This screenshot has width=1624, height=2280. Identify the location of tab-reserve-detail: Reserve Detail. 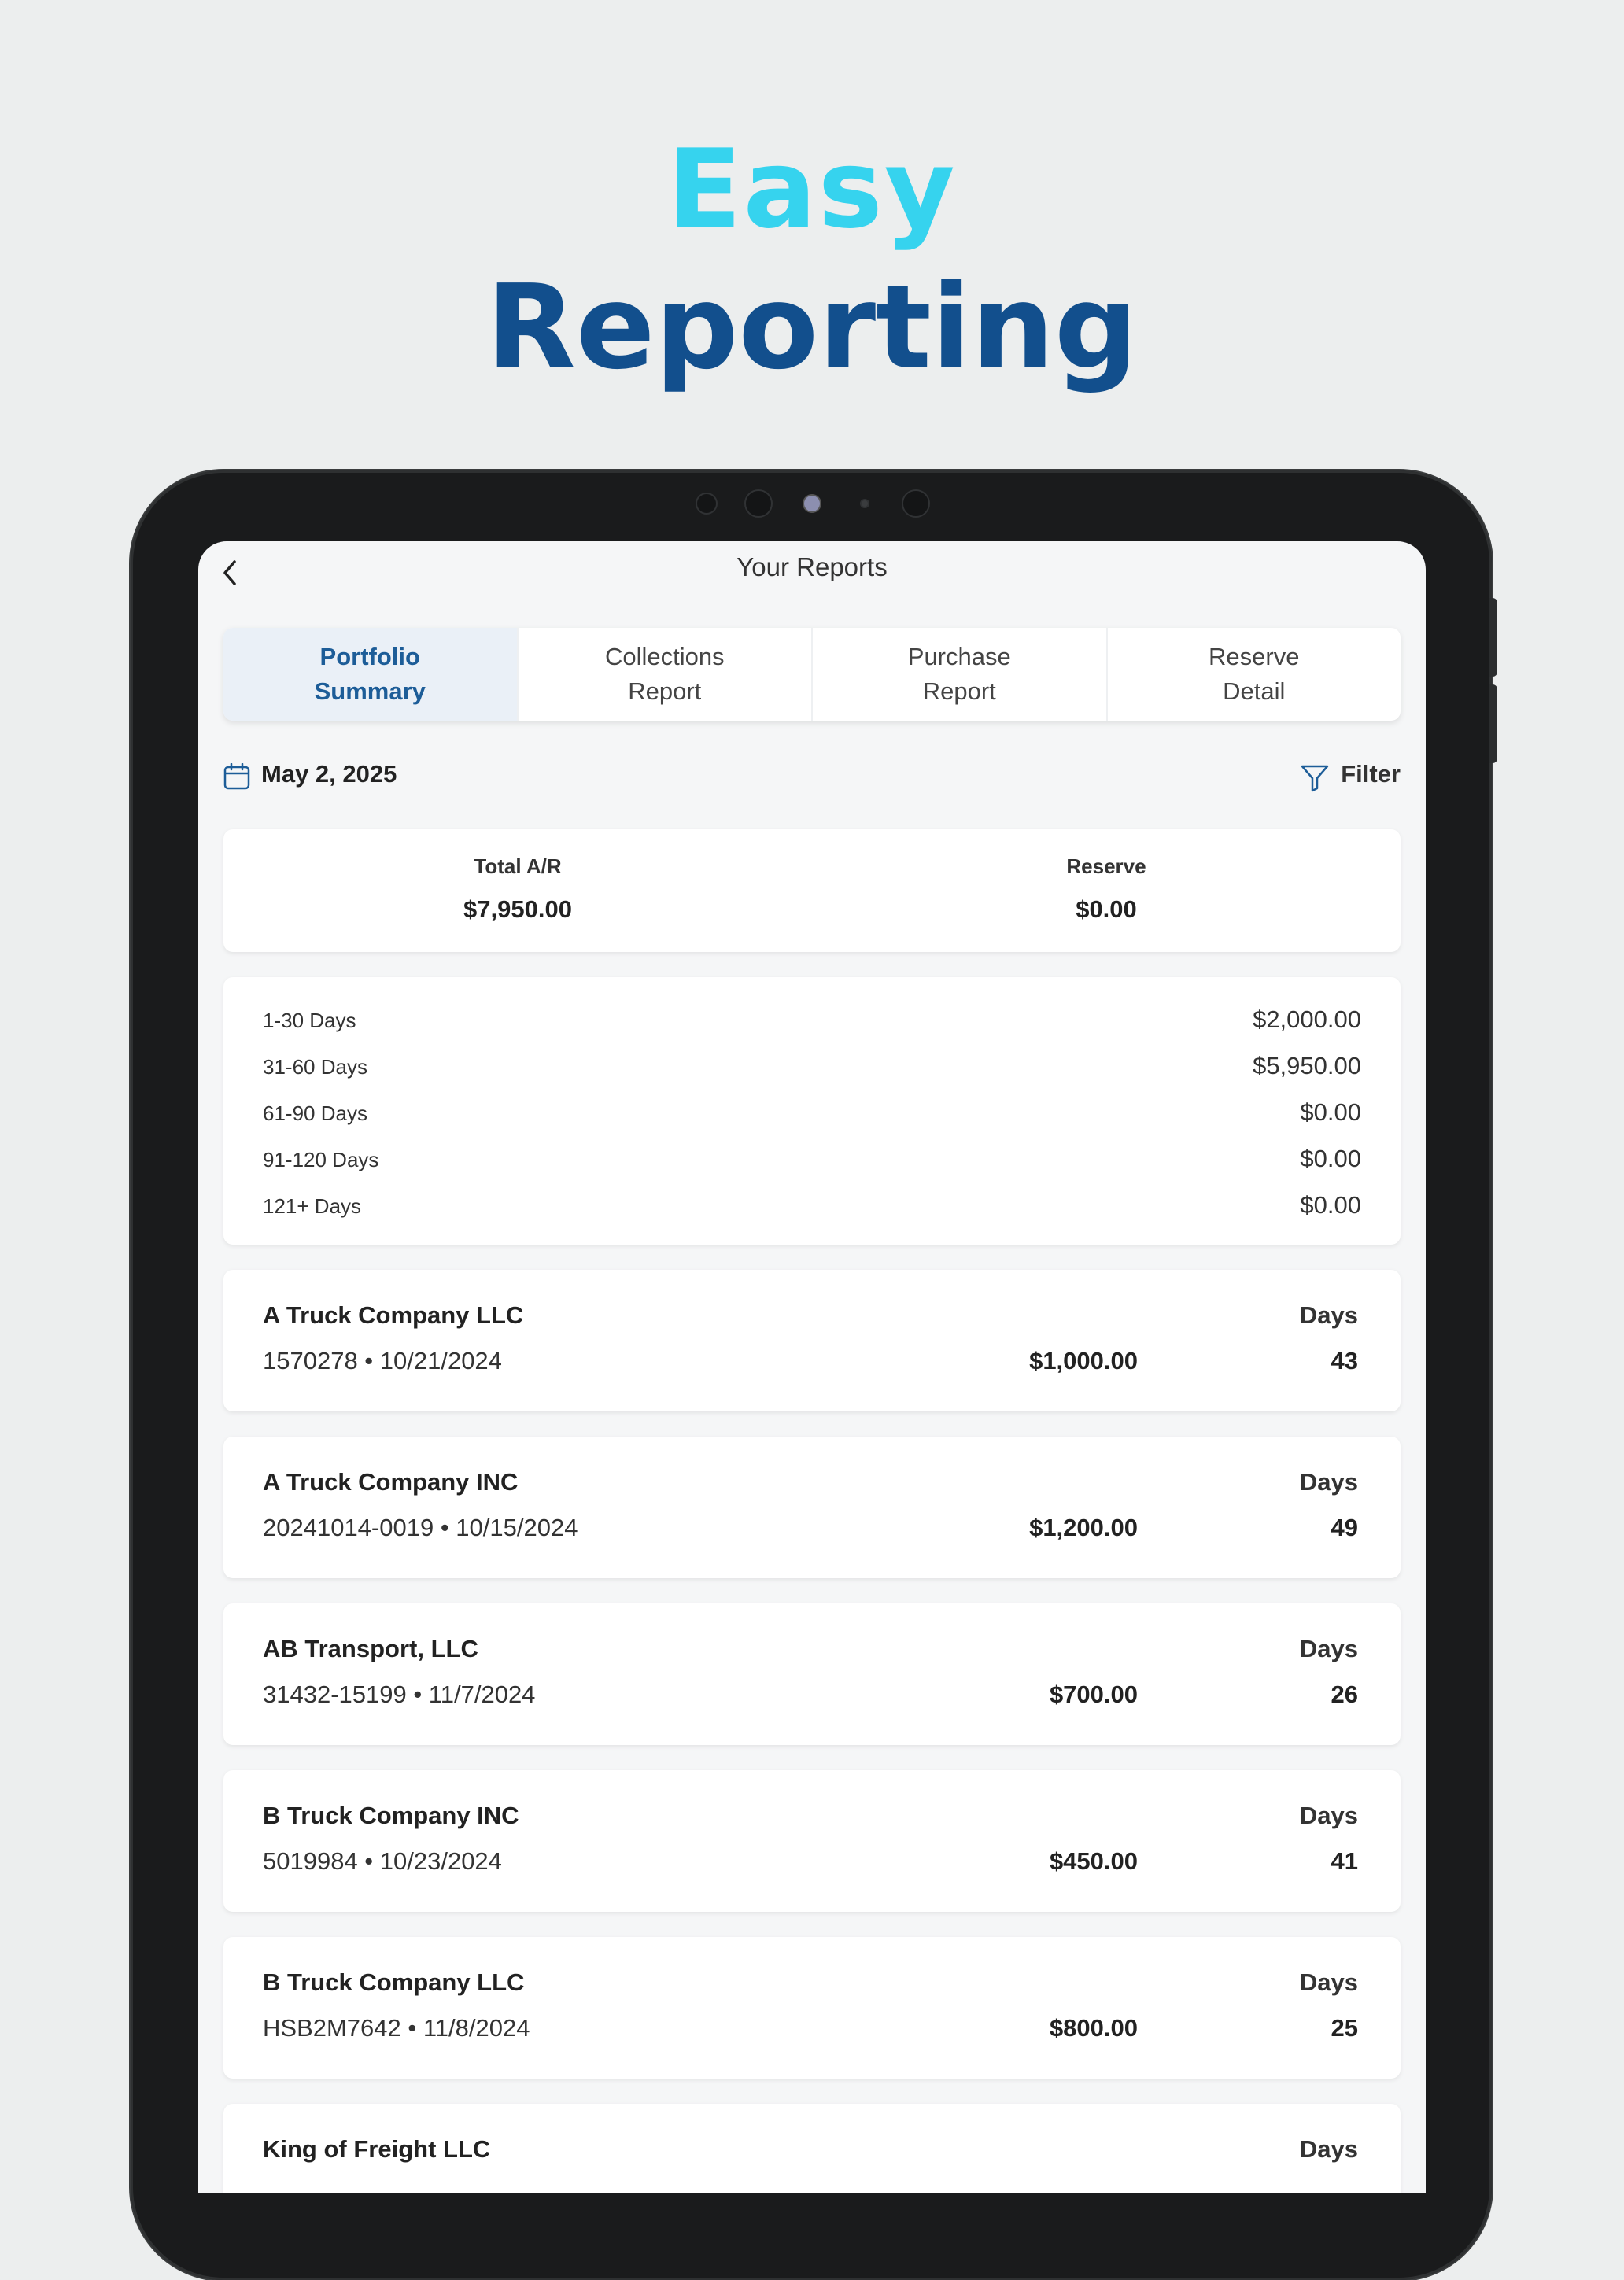
(1253, 674).